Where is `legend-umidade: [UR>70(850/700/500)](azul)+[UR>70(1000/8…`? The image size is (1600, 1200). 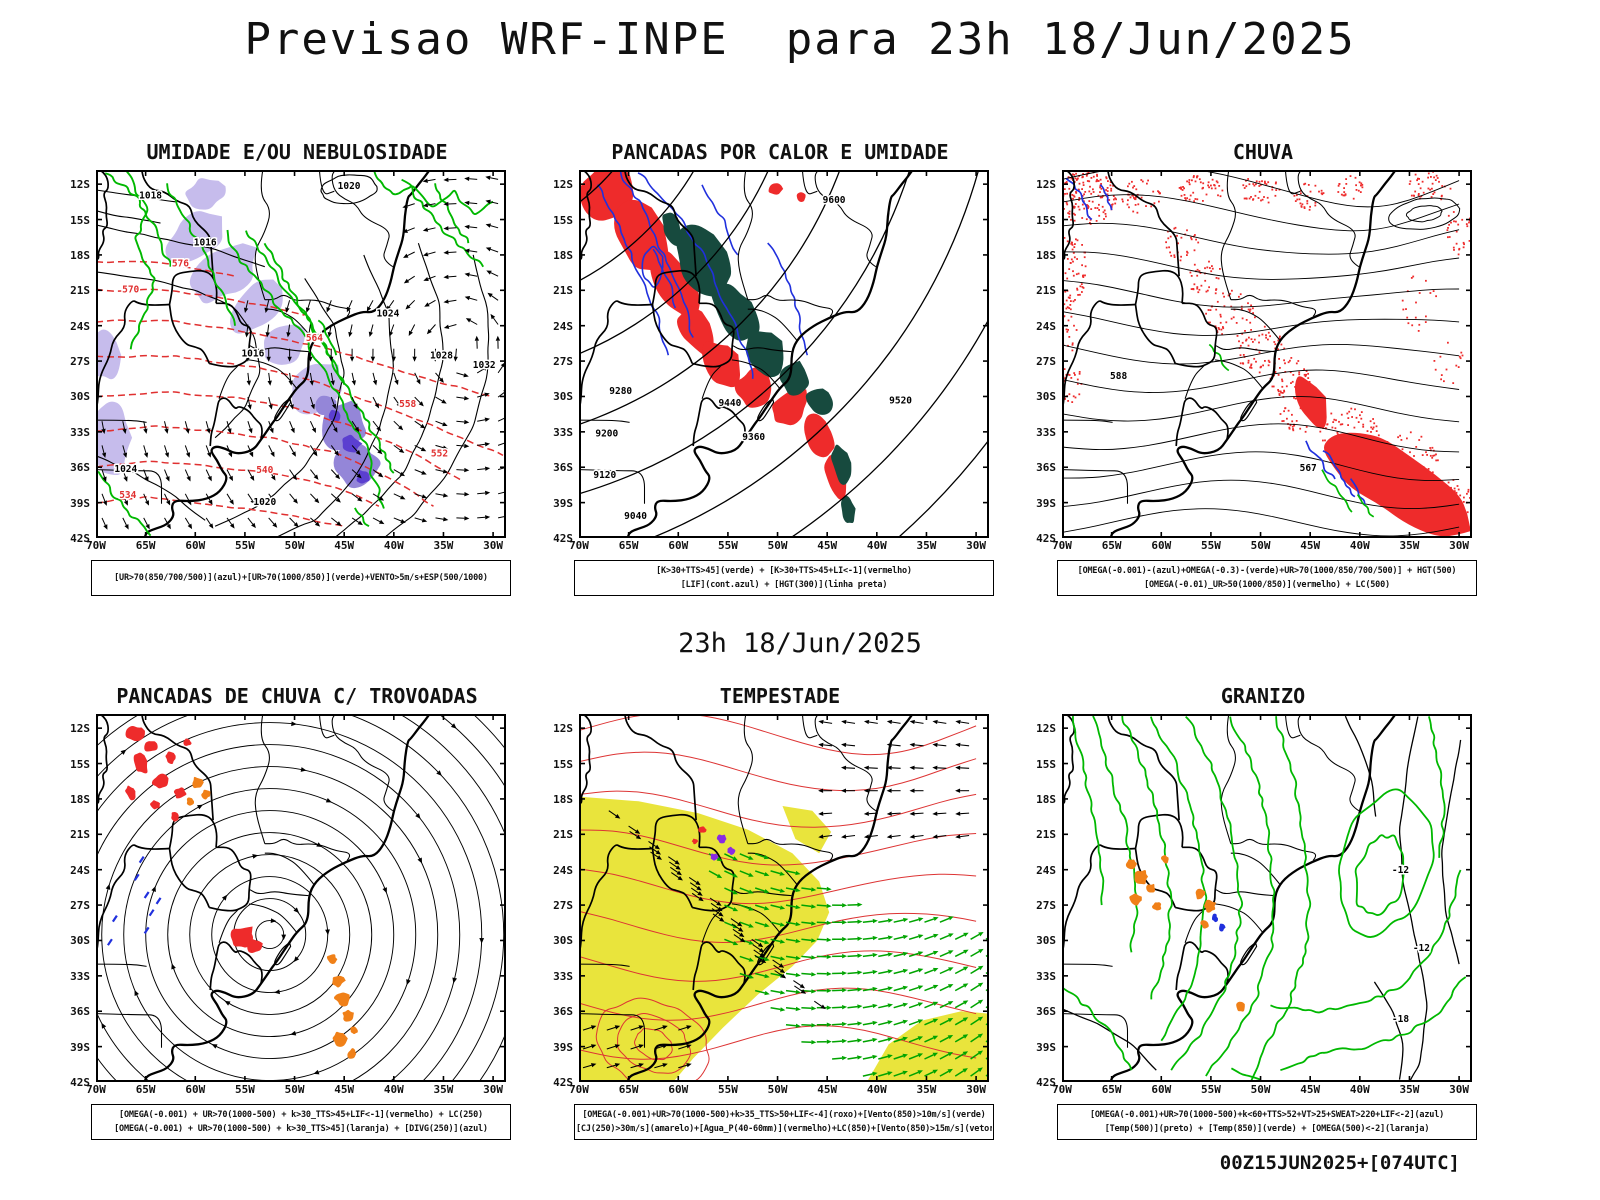 legend-umidade: [UR>70(850/700/500)](azul)+[UR>70(1000/8… is located at coordinates (301, 578).